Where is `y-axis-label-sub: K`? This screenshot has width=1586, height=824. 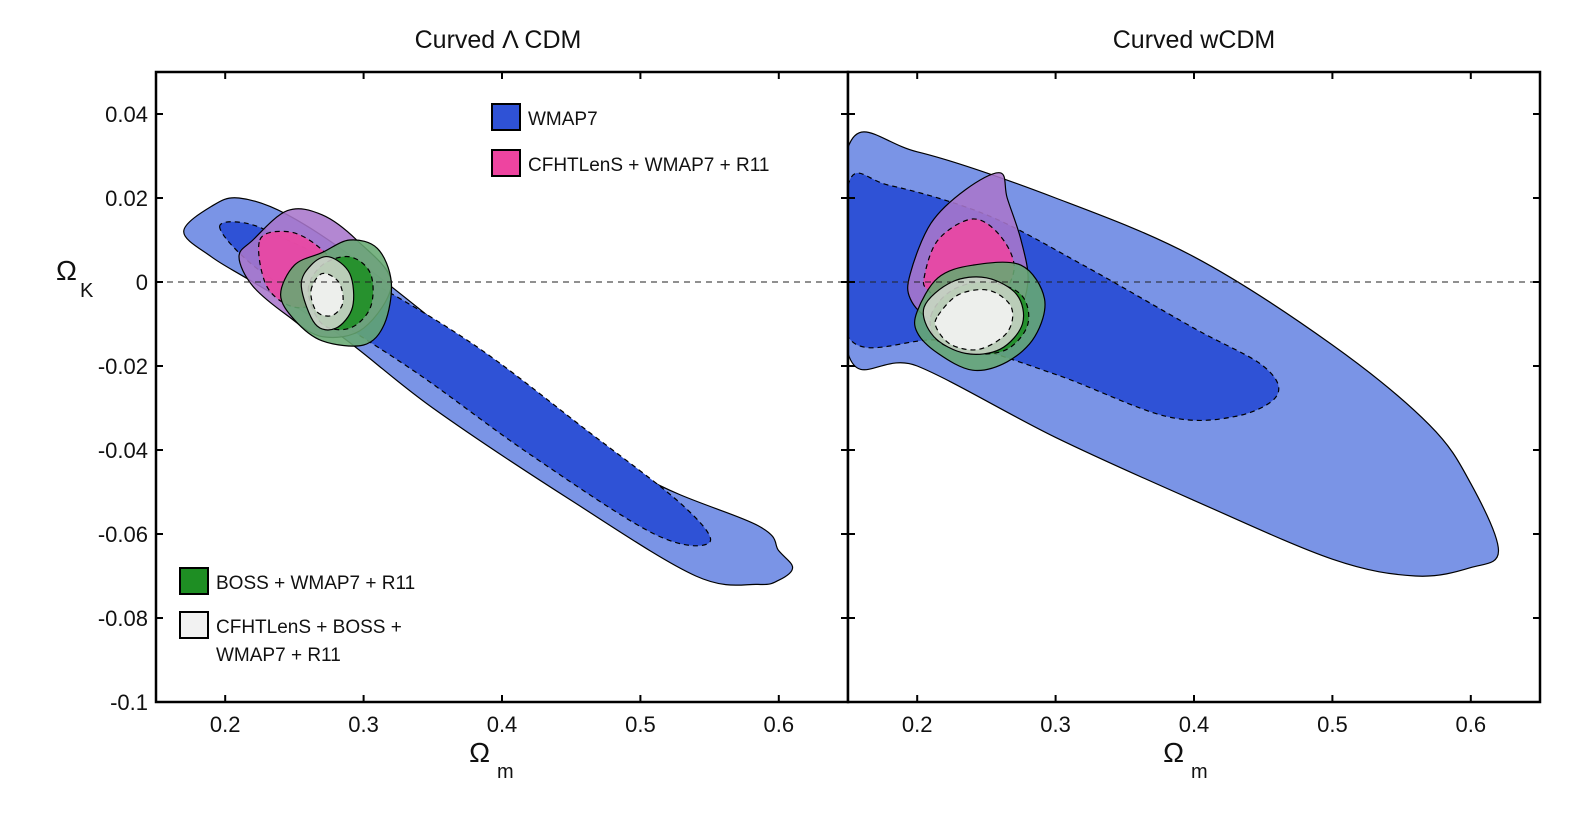
y-axis-label-sub: K is located at coordinates (87, 291).